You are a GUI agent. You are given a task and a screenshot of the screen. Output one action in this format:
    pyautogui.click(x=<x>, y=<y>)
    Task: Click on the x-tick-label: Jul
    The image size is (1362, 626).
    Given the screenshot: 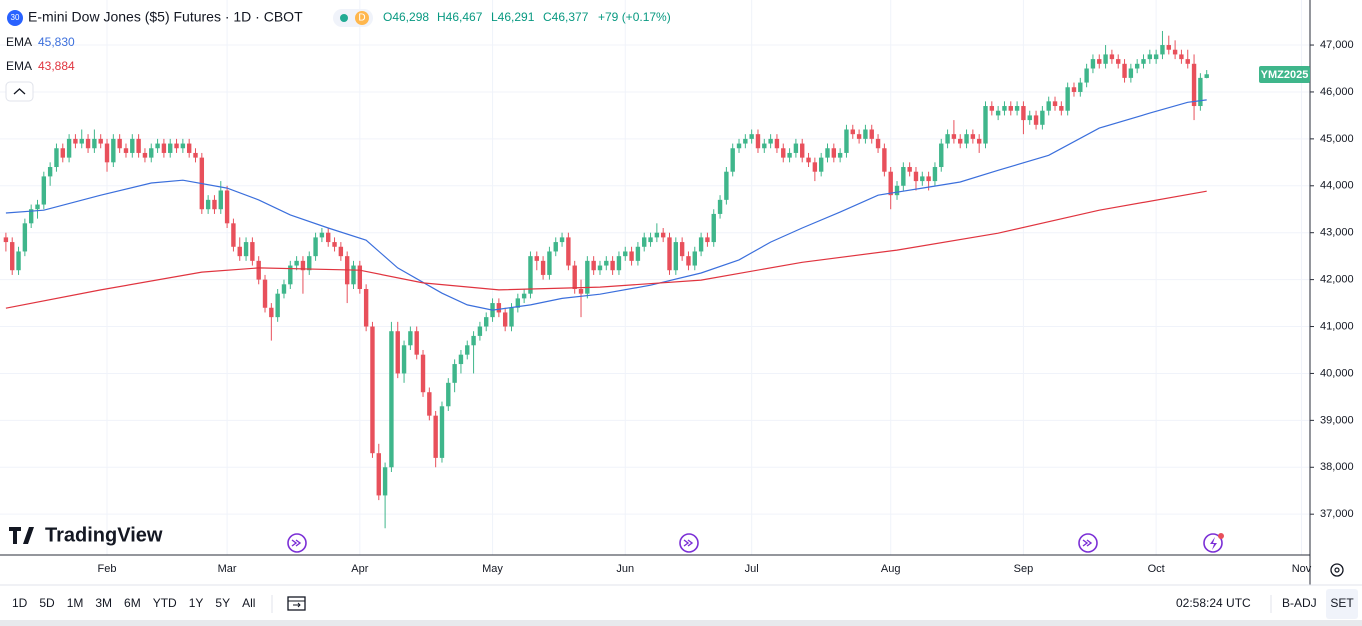 What is the action you would take?
    pyautogui.click(x=752, y=569)
    